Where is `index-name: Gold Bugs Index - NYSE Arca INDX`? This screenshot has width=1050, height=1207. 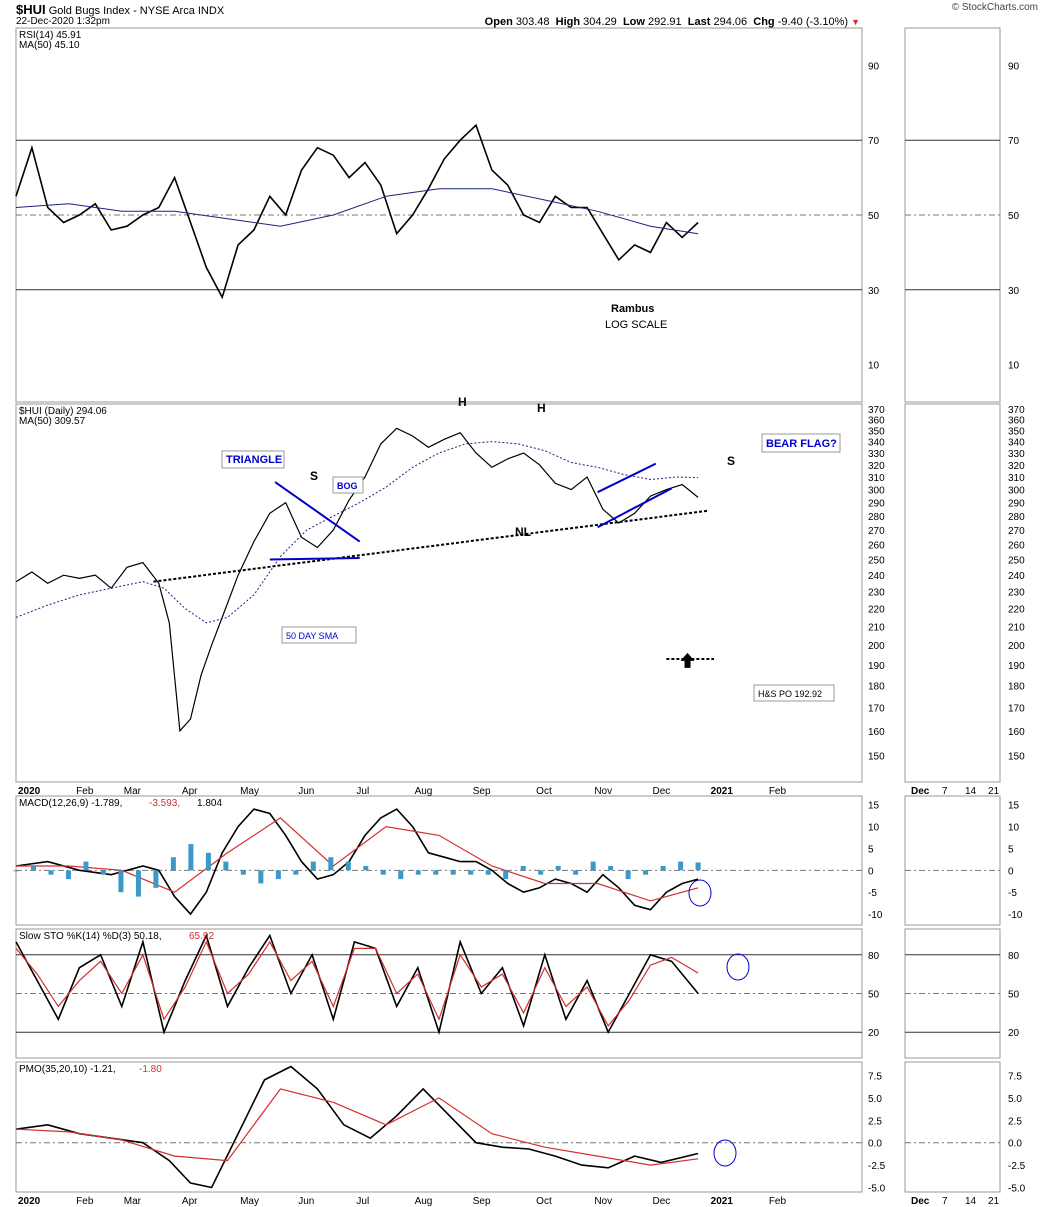 index-name: Gold Bugs Index - NYSE Arca INDX is located at coordinates (136, 11).